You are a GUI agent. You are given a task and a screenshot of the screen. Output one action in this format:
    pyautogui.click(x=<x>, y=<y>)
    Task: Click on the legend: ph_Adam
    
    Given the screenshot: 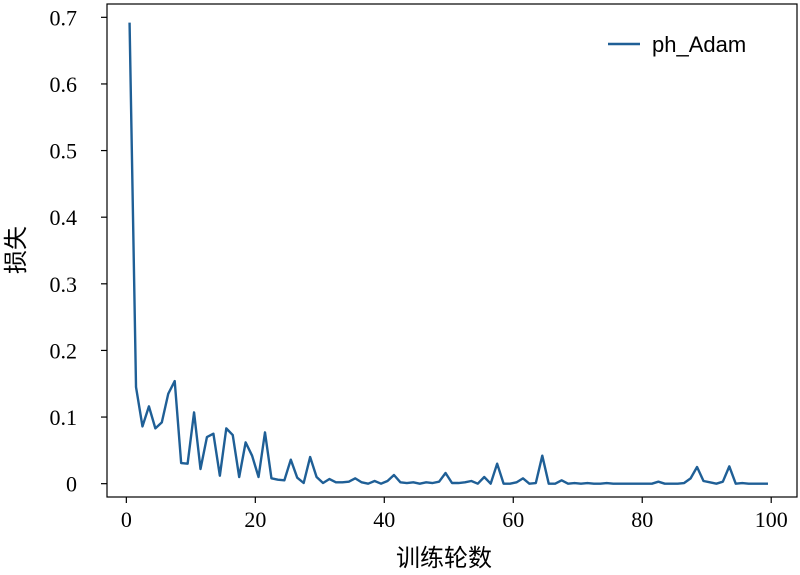 What is the action you would take?
    pyautogui.click(x=677, y=44)
    